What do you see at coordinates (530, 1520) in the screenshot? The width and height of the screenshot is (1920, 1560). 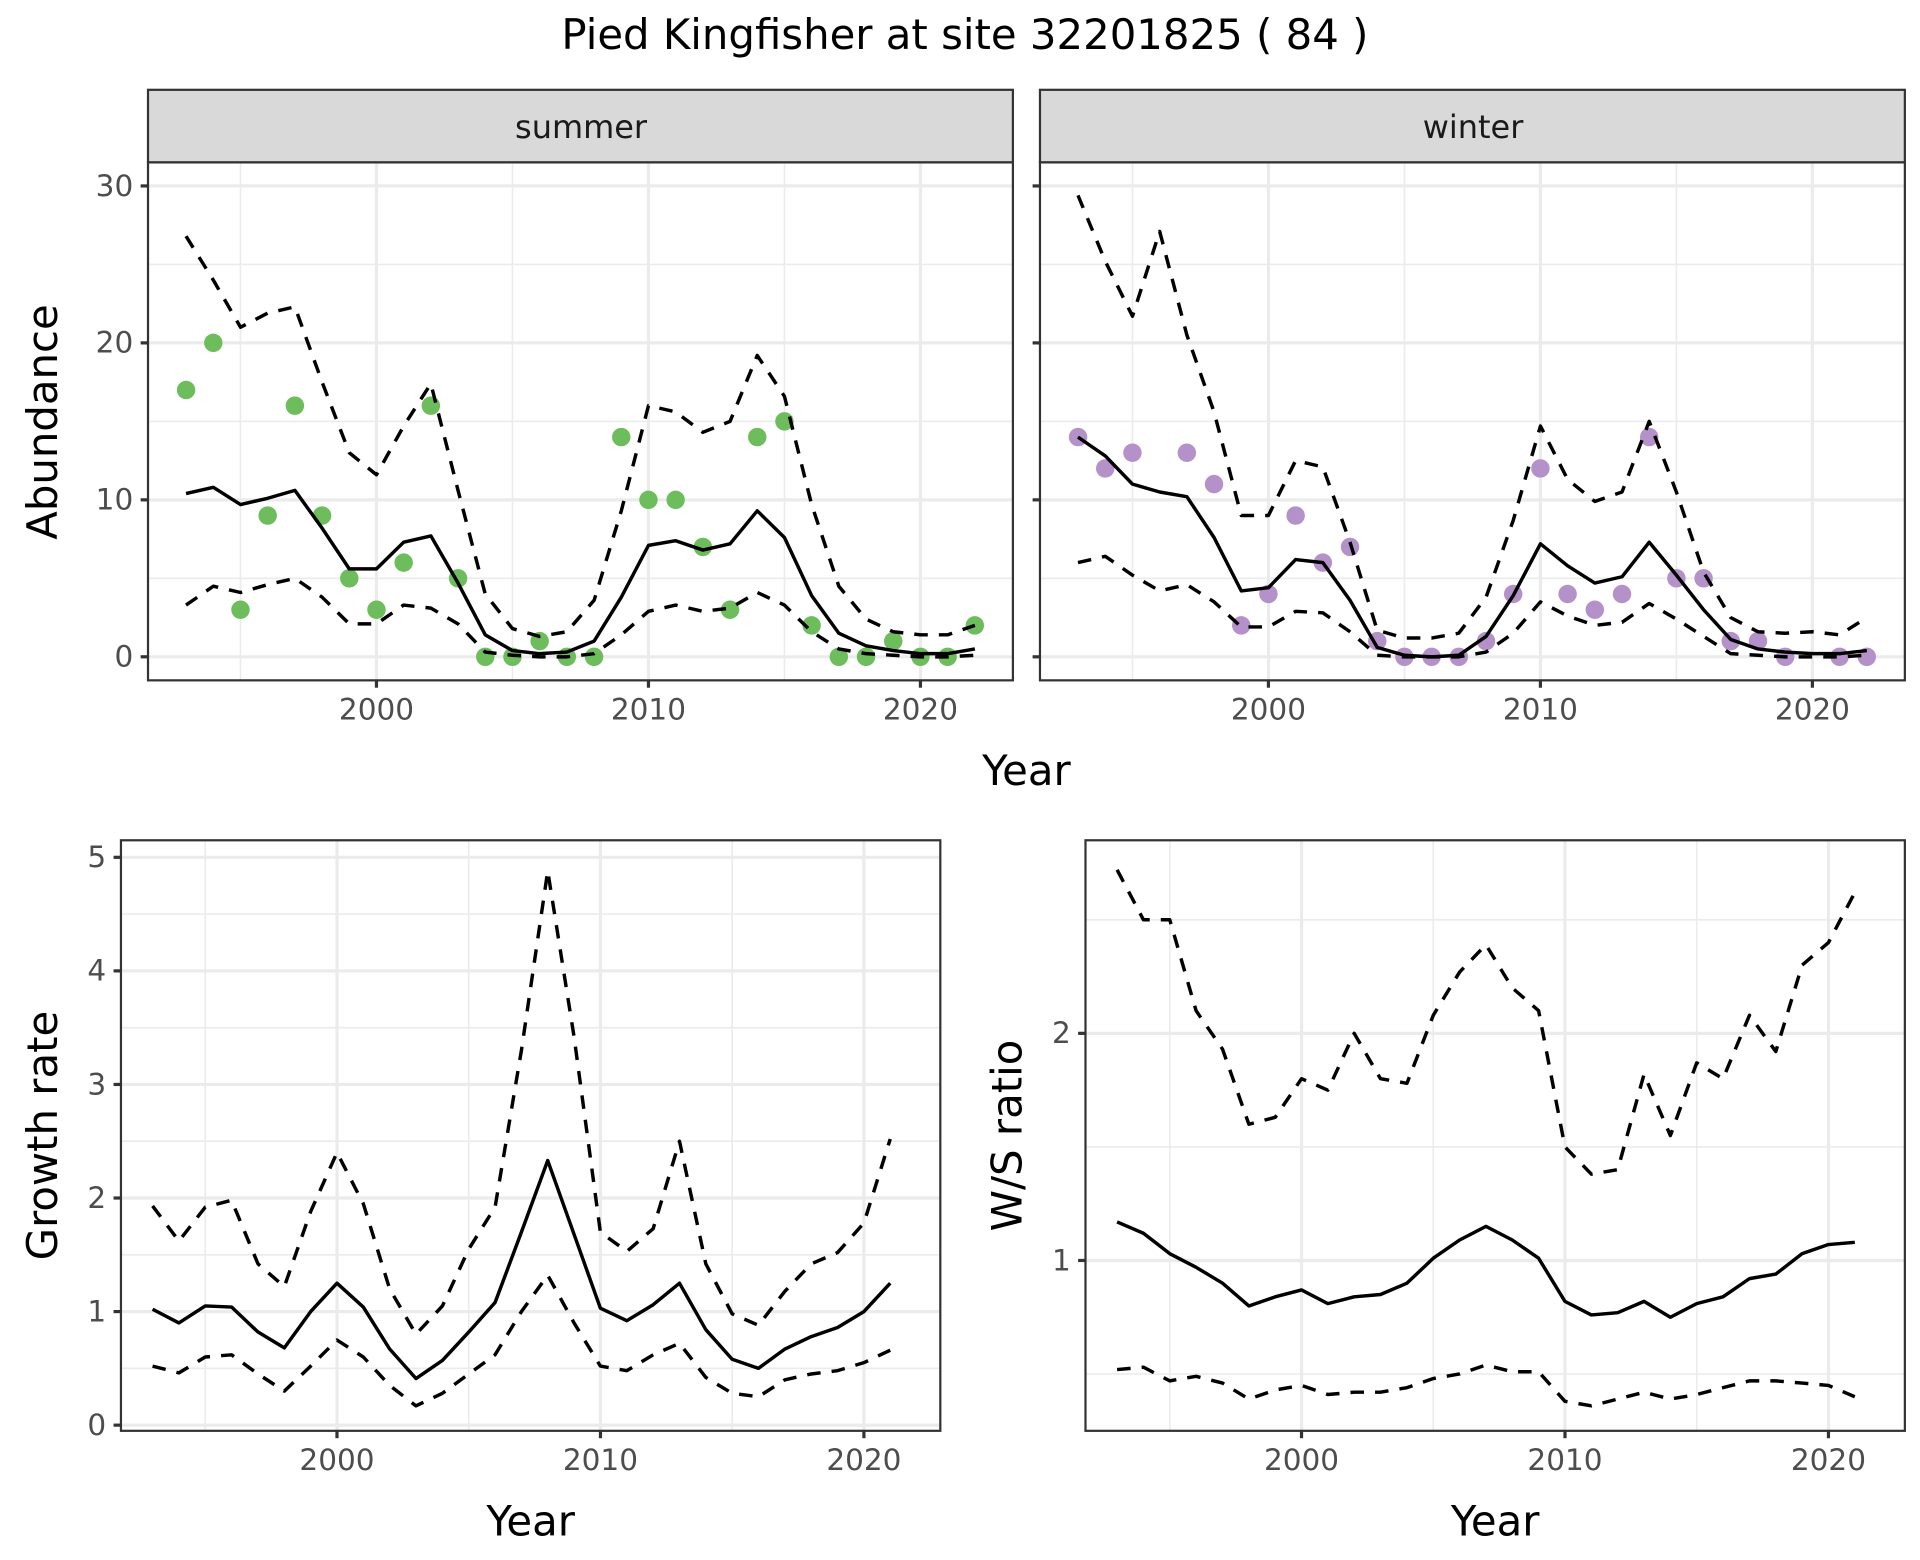 I see `growth-x-axis-title: Year` at bounding box center [530, 1520].